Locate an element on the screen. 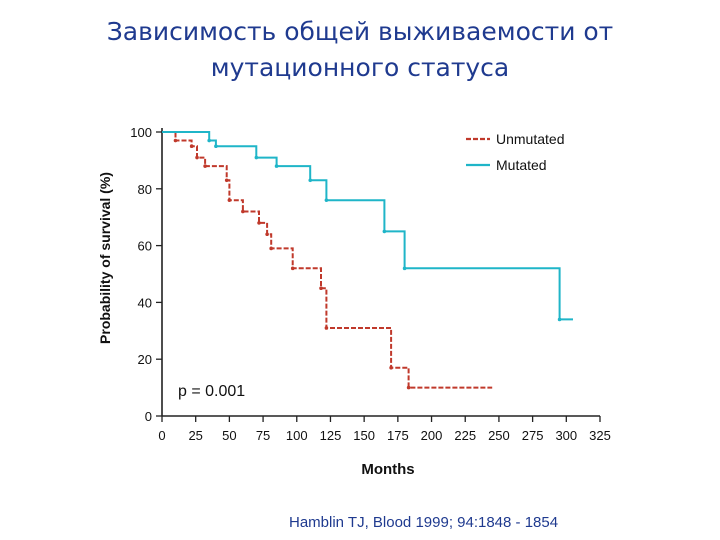 The image size is (720, 540). x-tick-label: 125 is located at coordinates (331, 435).